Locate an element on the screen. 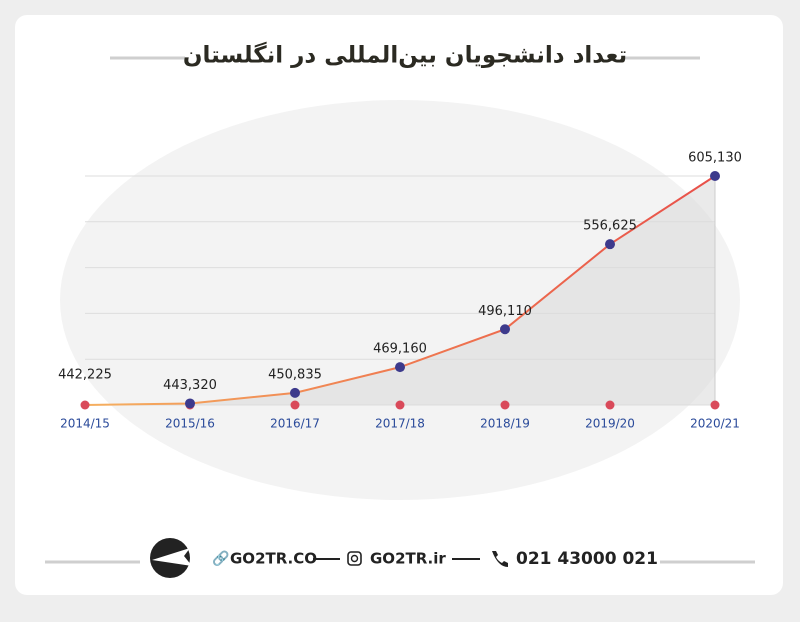 The image size is (800, 622). link-icon: 🔗 is located at coordinates (221, 558).